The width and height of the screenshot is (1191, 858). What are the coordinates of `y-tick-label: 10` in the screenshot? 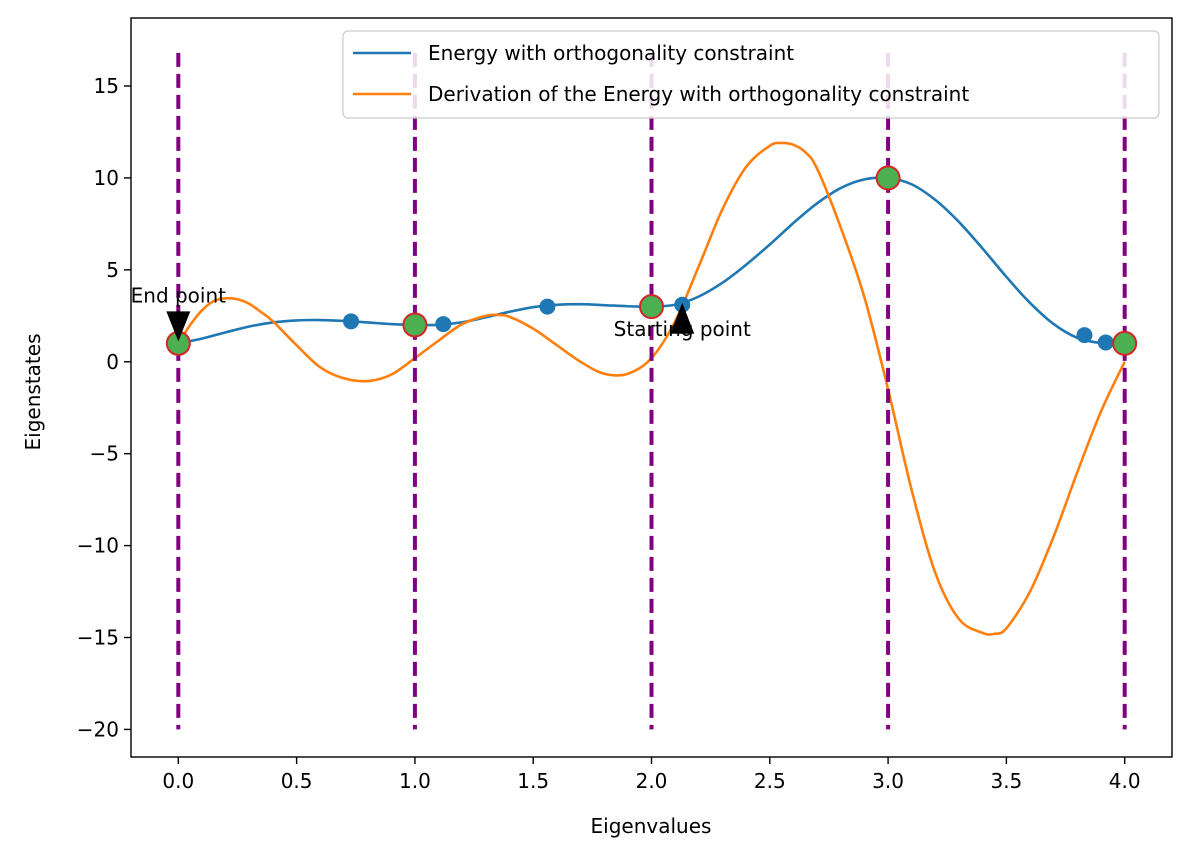 It's located at (106, 178).